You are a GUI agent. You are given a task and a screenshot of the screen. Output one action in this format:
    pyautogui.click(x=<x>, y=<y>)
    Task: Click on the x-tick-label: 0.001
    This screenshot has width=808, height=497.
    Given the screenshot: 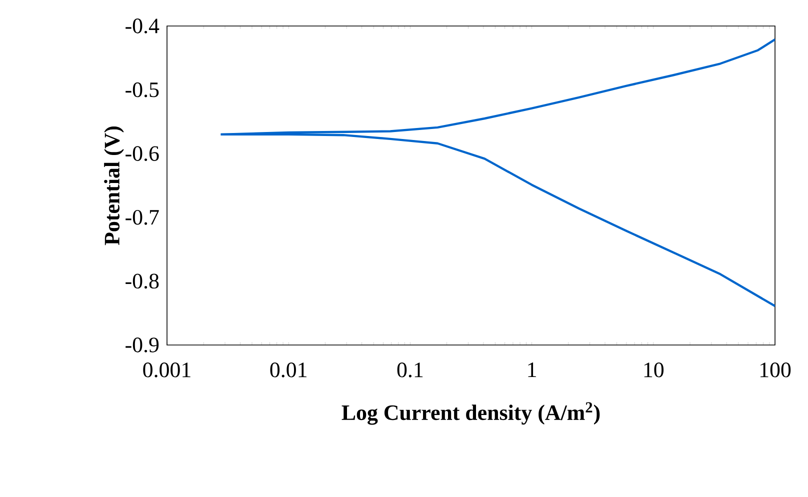 What is the action you would take?
    pyautogui.click(x=166, y=370)
    